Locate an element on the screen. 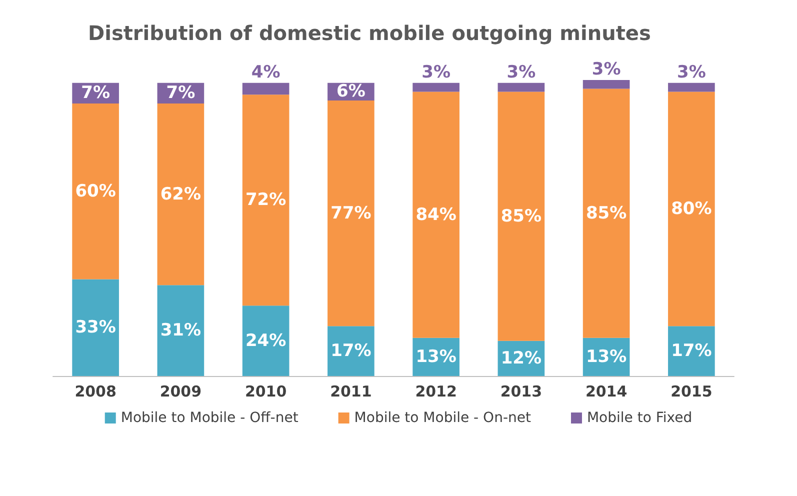 This screenshot has width=797, height=496. x-tick-label: 2012 is located at coordinates (436, 391).